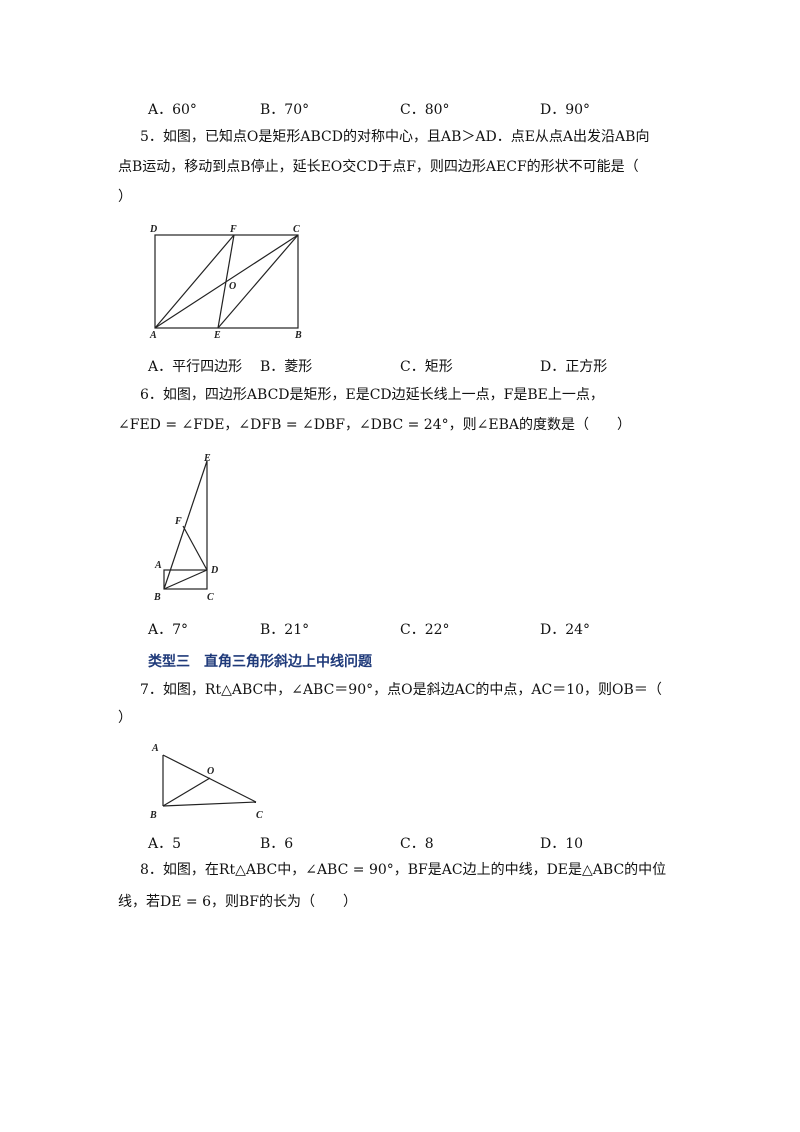 Image resolution: width=800 pixels, height=1132 pixels. Describe the element at coordinates (277, 844) in the screenshot. I see `q7-option-b: B．6` at that location.